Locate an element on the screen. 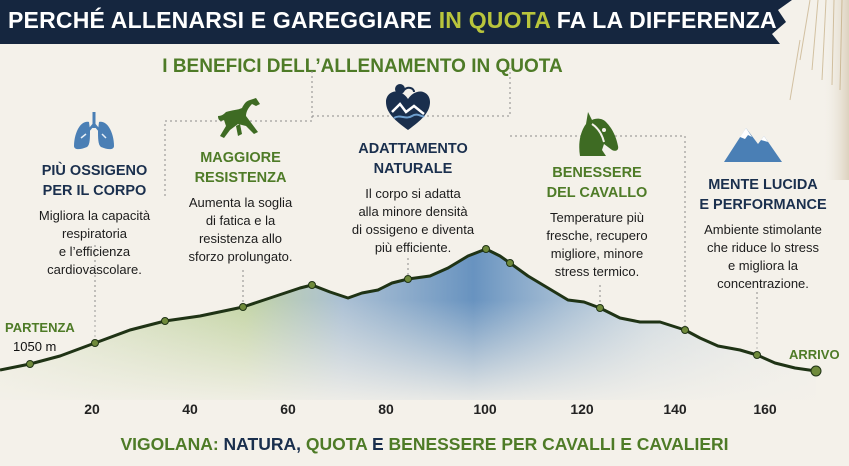 Image resolution: width=849 pixels, height=466 pixels. title-suffix: FA LA DIFFERENZA is located at coordinates (663, 20).